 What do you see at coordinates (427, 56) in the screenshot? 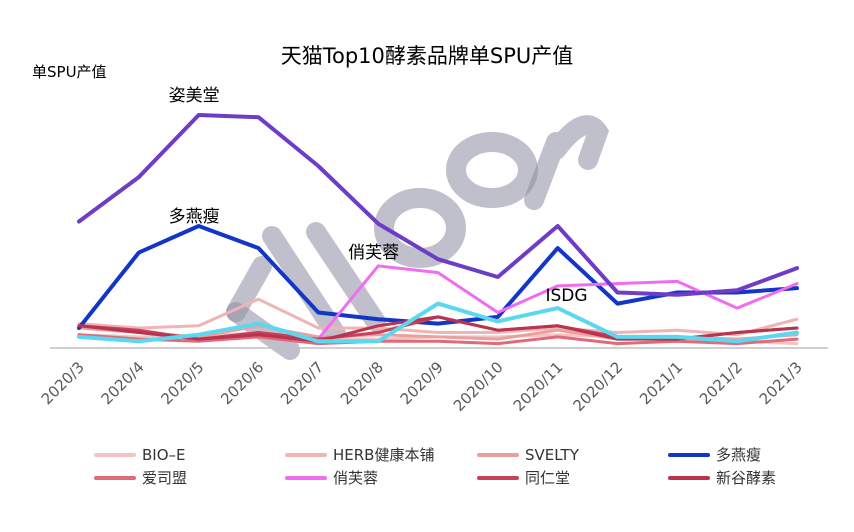
I see `chart-title: 天猫Top10酵素品牌单SPU产值` at bounding box center [427, 56].